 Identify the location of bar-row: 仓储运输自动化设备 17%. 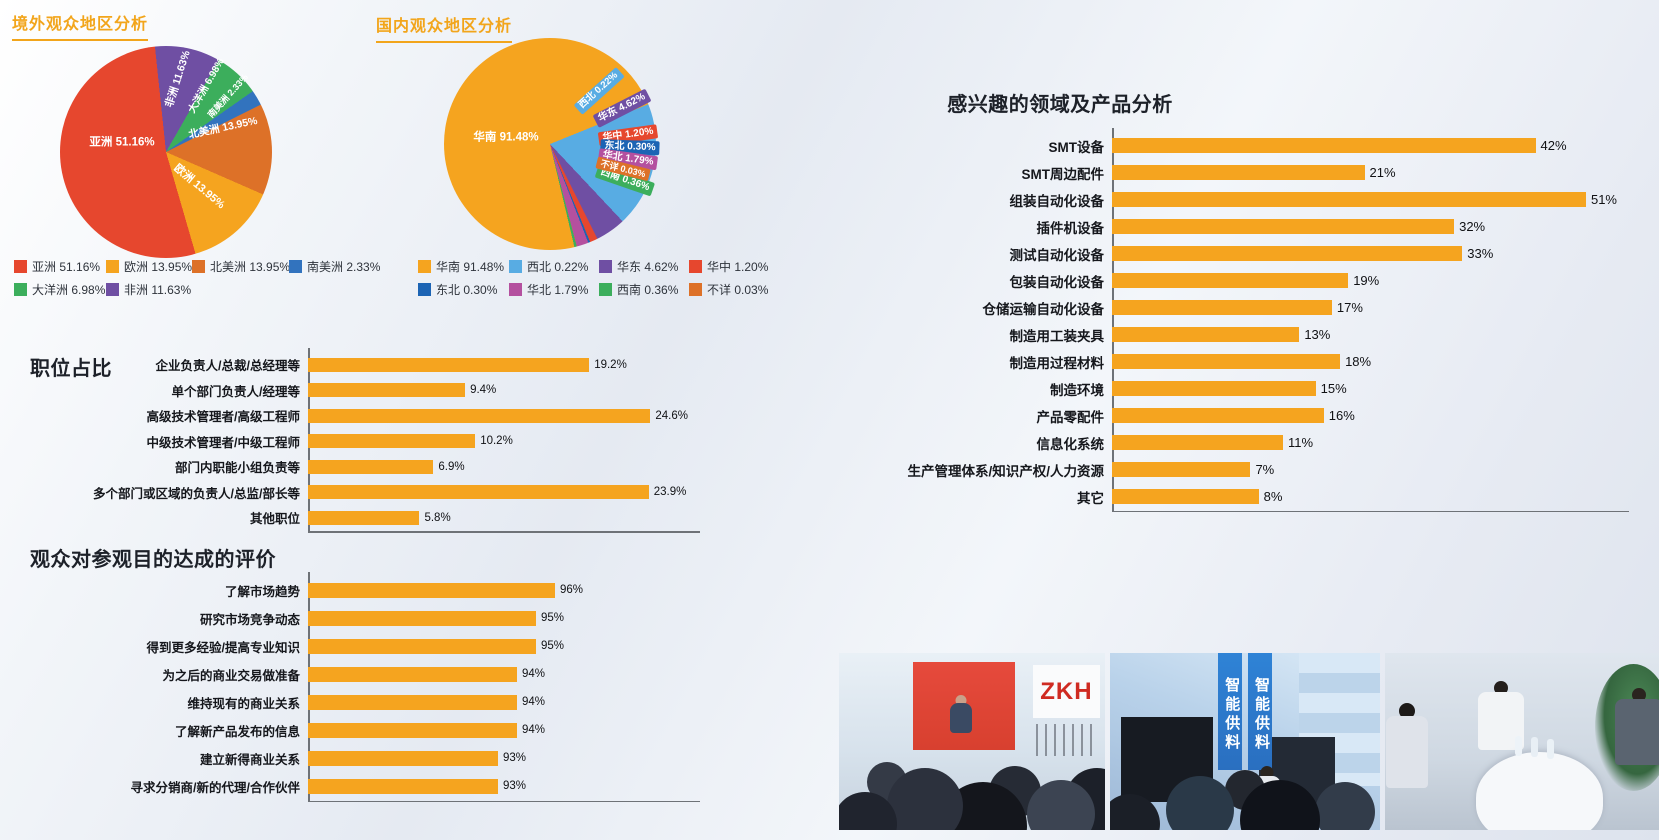
(1242, 307).